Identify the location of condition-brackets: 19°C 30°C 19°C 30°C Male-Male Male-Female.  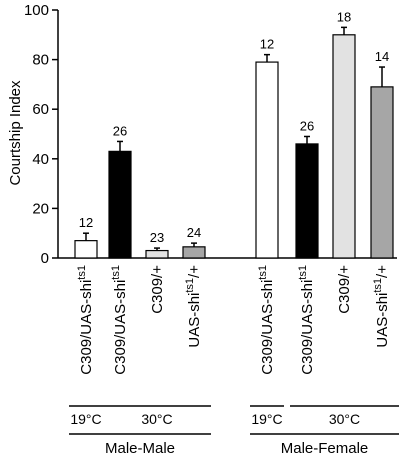
(234, 431).